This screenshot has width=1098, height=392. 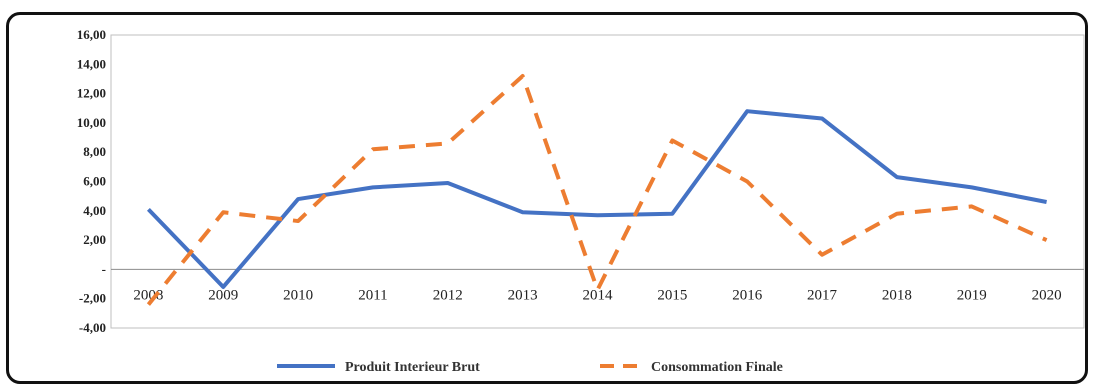 I want to click on y-tick-label: 14,00, so click(x=91, y=63).